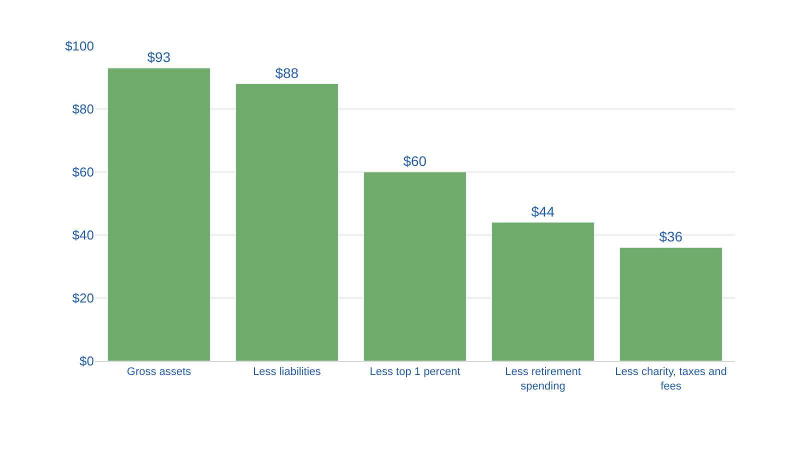 This screenshot has width=800, height=450. What do you see at coordinates (543, 211) in the screenshot?
I see `data-label: $44` at bounding box center [543, 211].